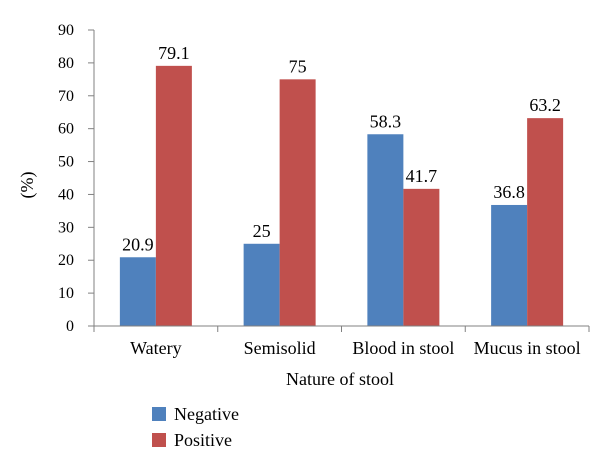 The width and height of the screenshot is (600, 469). Describe the element at coordinates (27, 185) in the screenshot. I see `y-axis-title: (%)` at that location.